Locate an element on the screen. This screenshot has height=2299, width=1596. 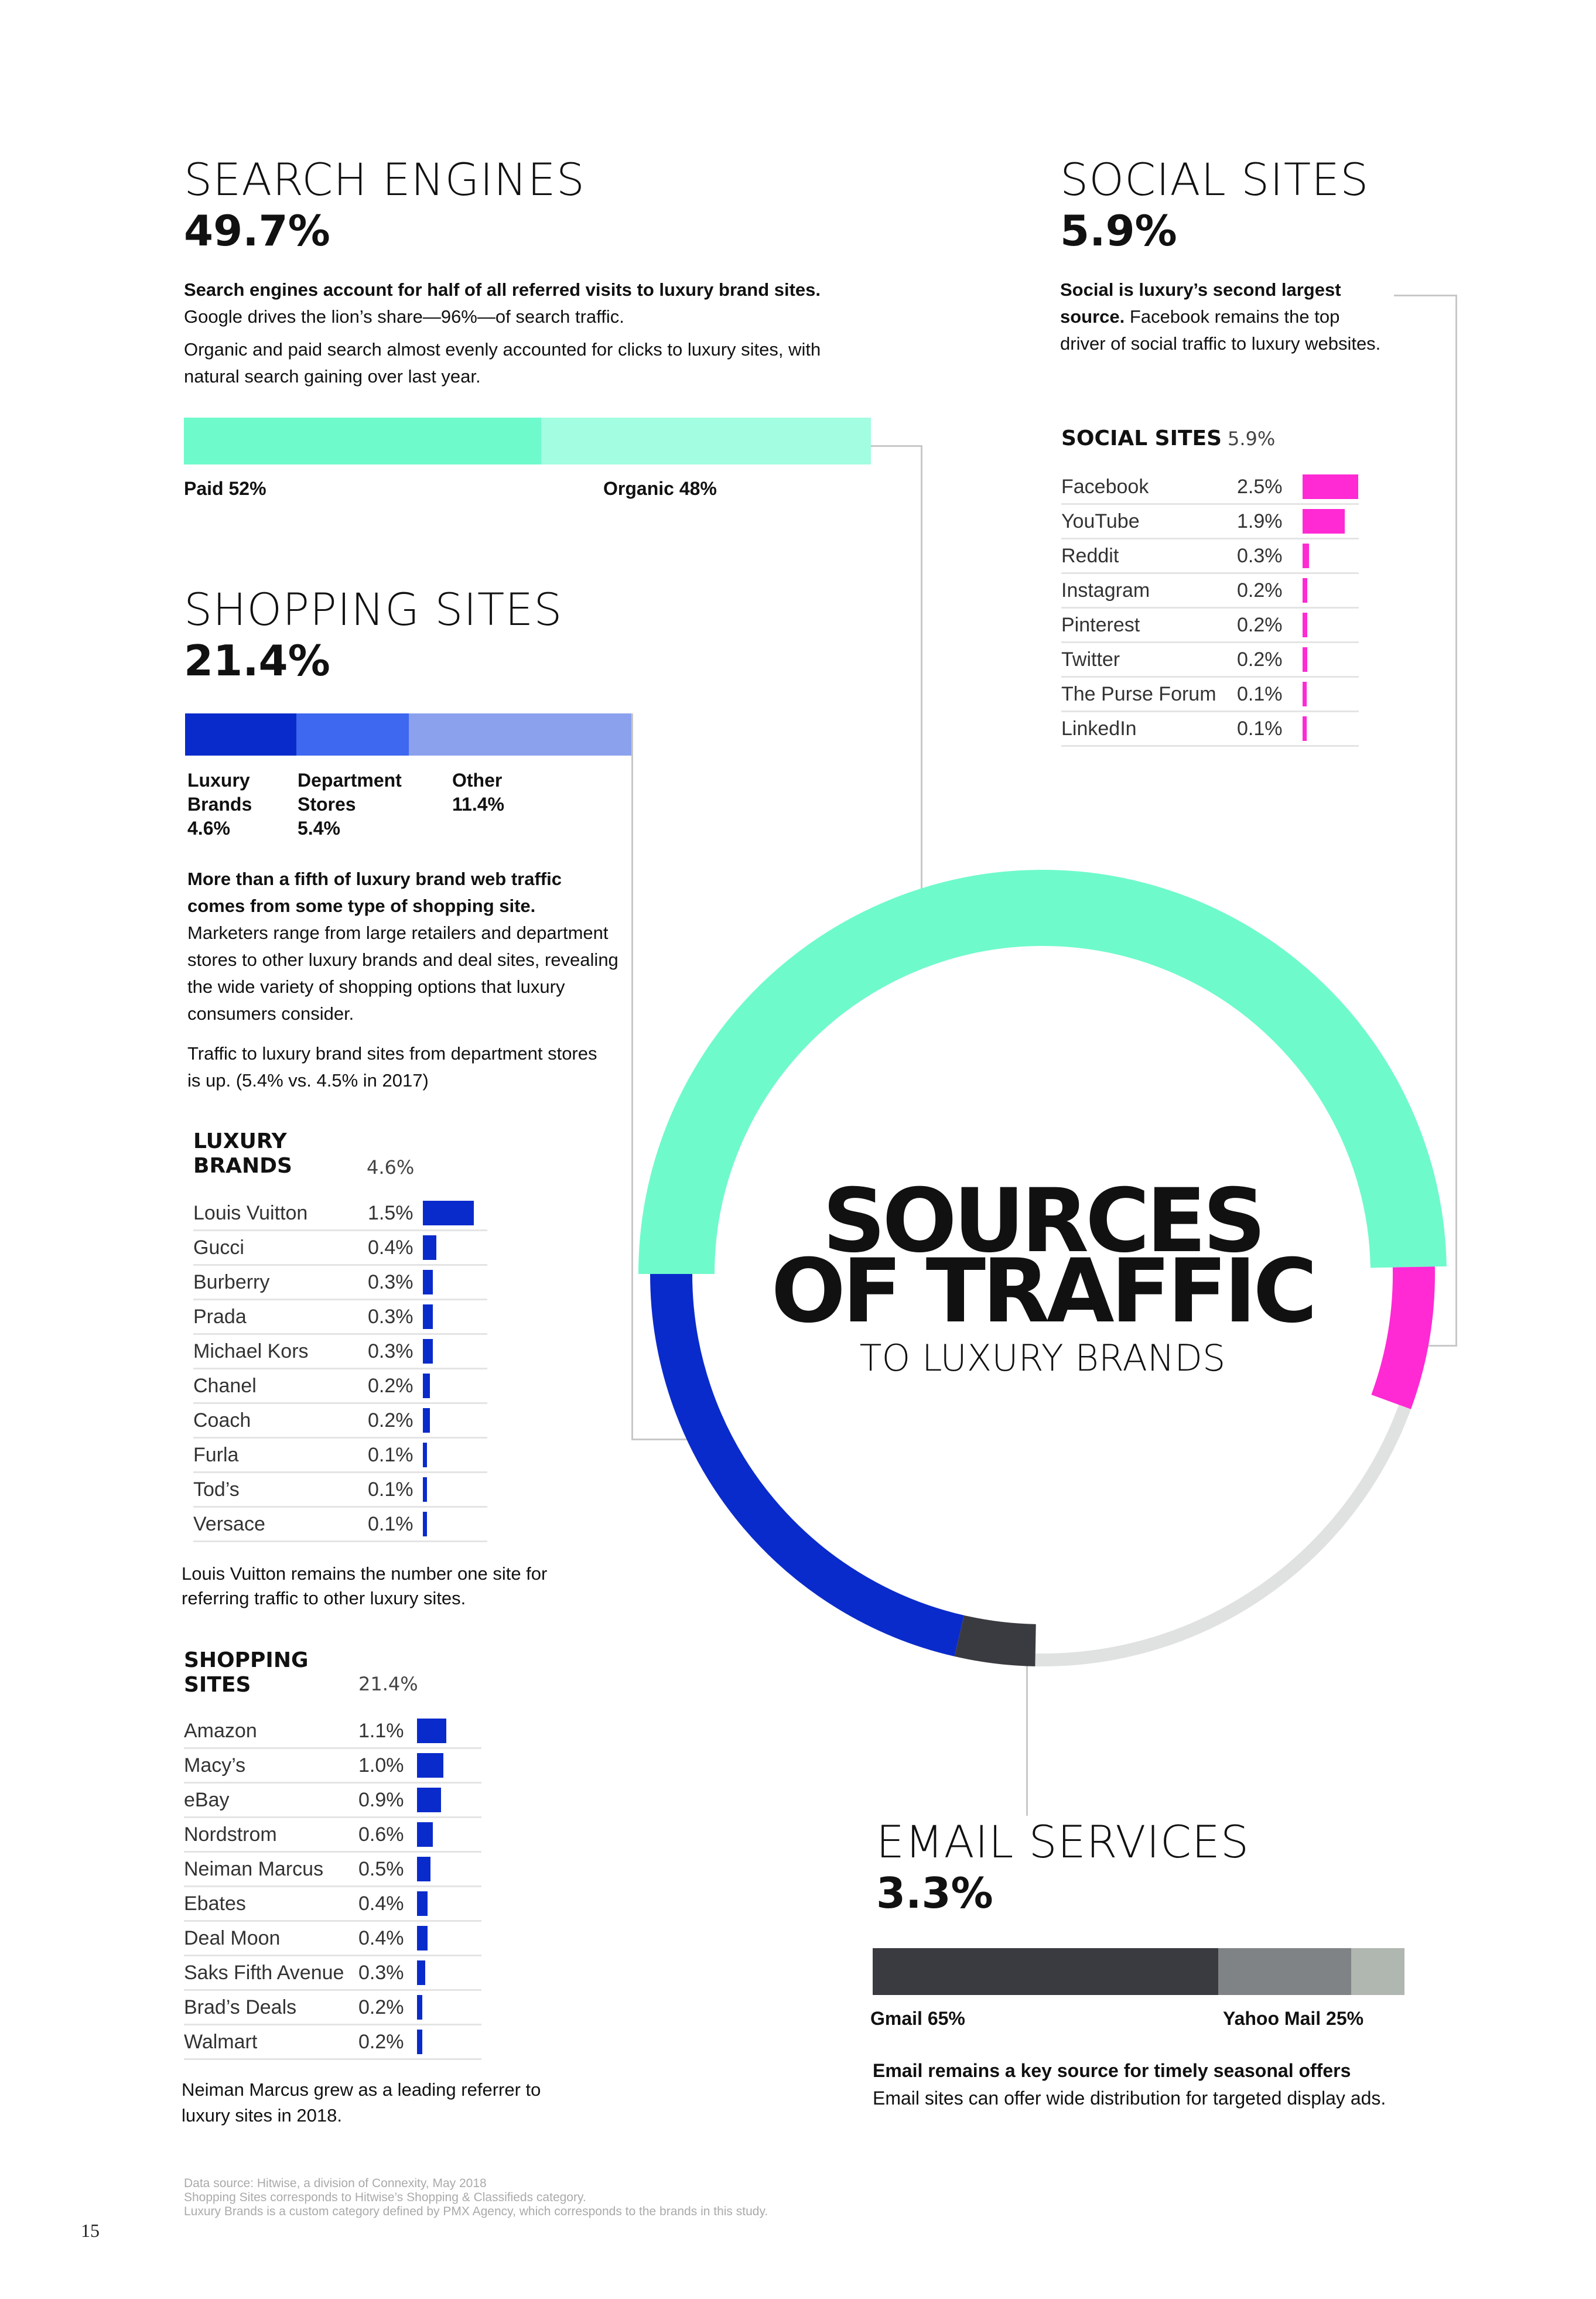
shopping-seg3-label: Other 11.4% is located at coordinates (478, 792).